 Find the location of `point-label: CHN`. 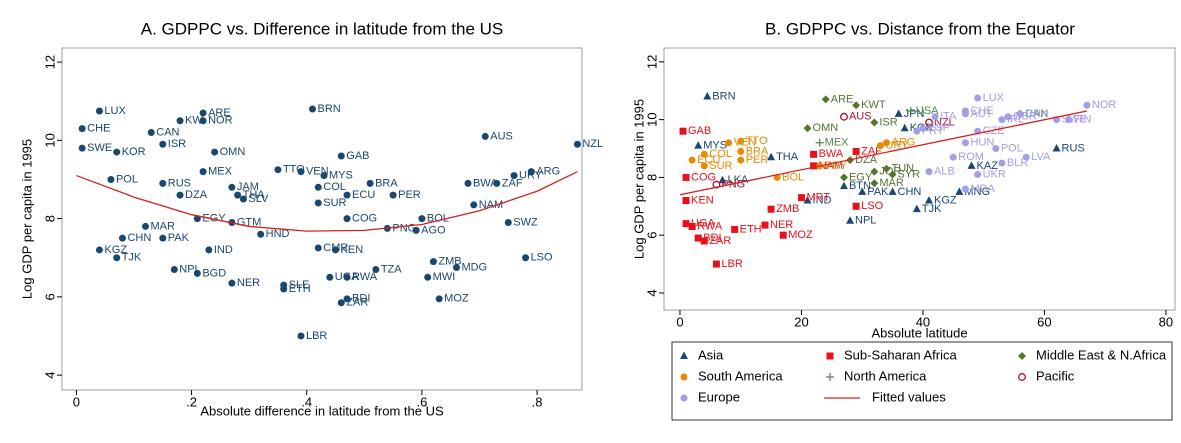

point-label: CHN is located at coordinates (139, 238).